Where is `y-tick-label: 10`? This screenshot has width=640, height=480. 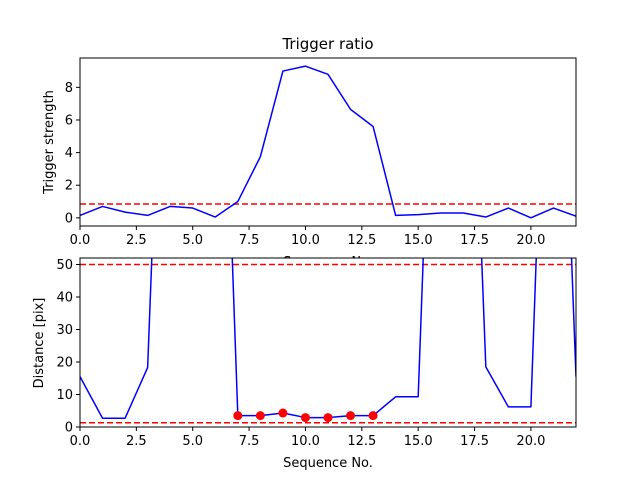
y-tick-label: 10 is located at coordinates (64, 395).